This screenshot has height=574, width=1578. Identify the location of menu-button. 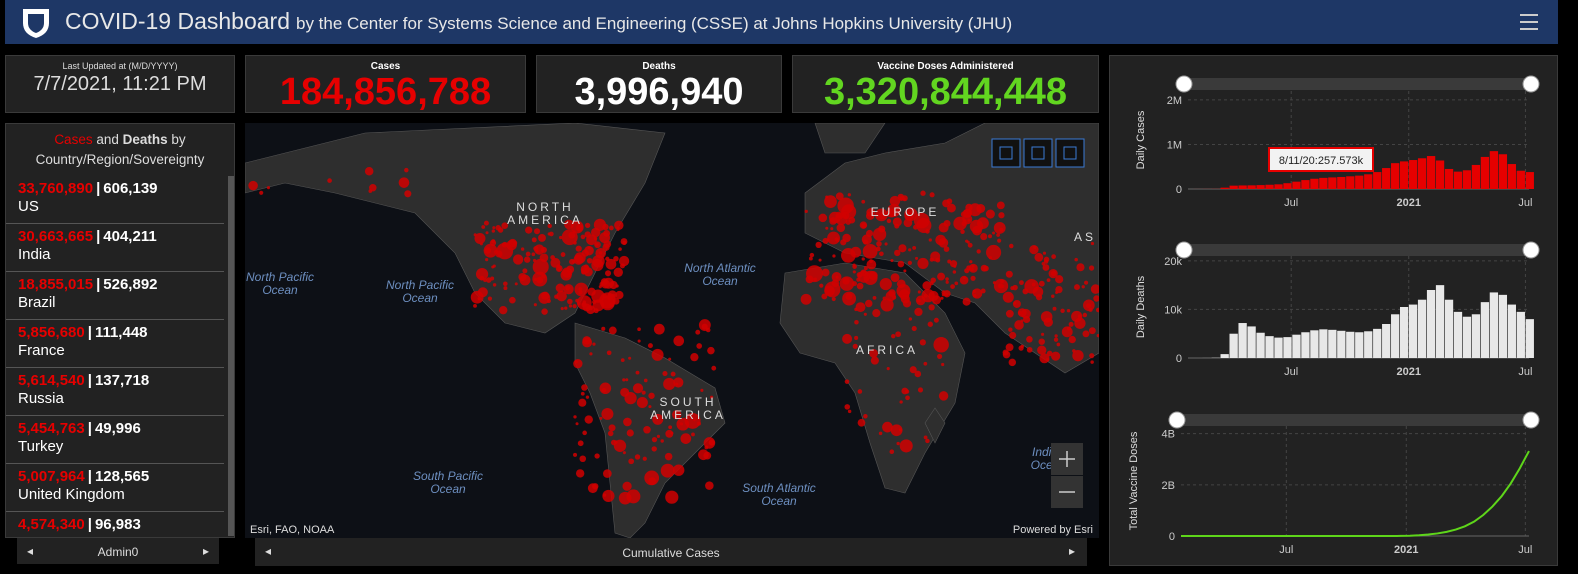
(1529, 22).